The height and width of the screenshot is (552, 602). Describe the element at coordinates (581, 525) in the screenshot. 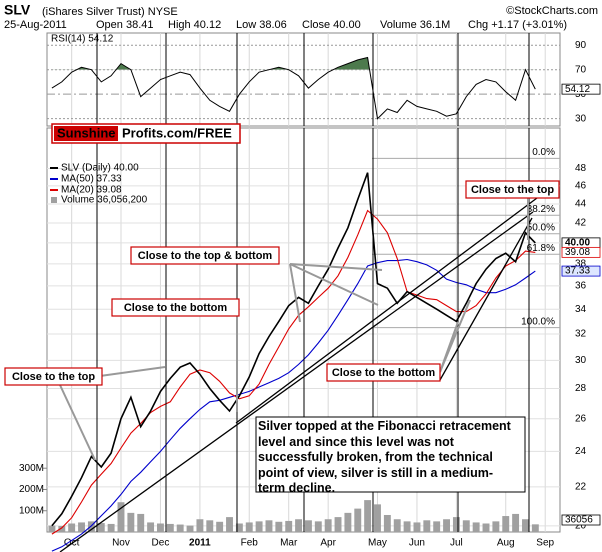

I see `y-tick-label: 20` at that location.